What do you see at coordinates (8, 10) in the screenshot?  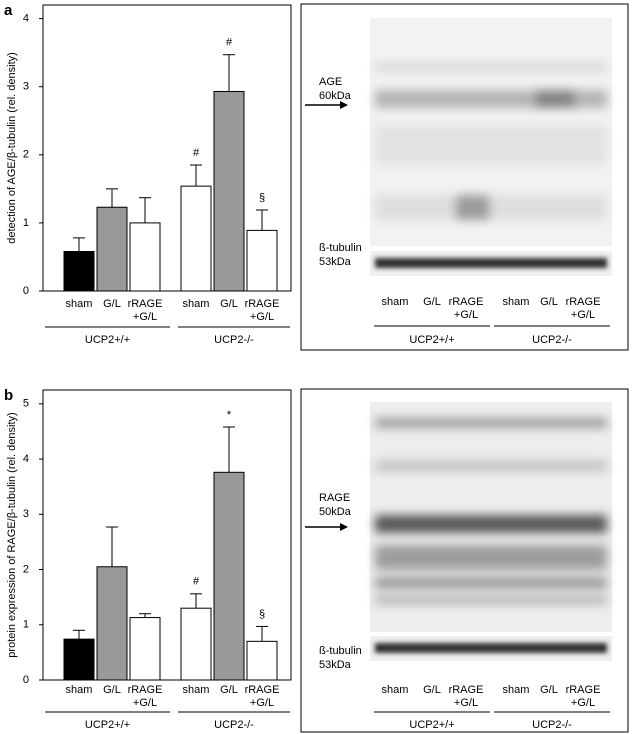 I see `panel-letter: a` at bounding box center [8, 10].